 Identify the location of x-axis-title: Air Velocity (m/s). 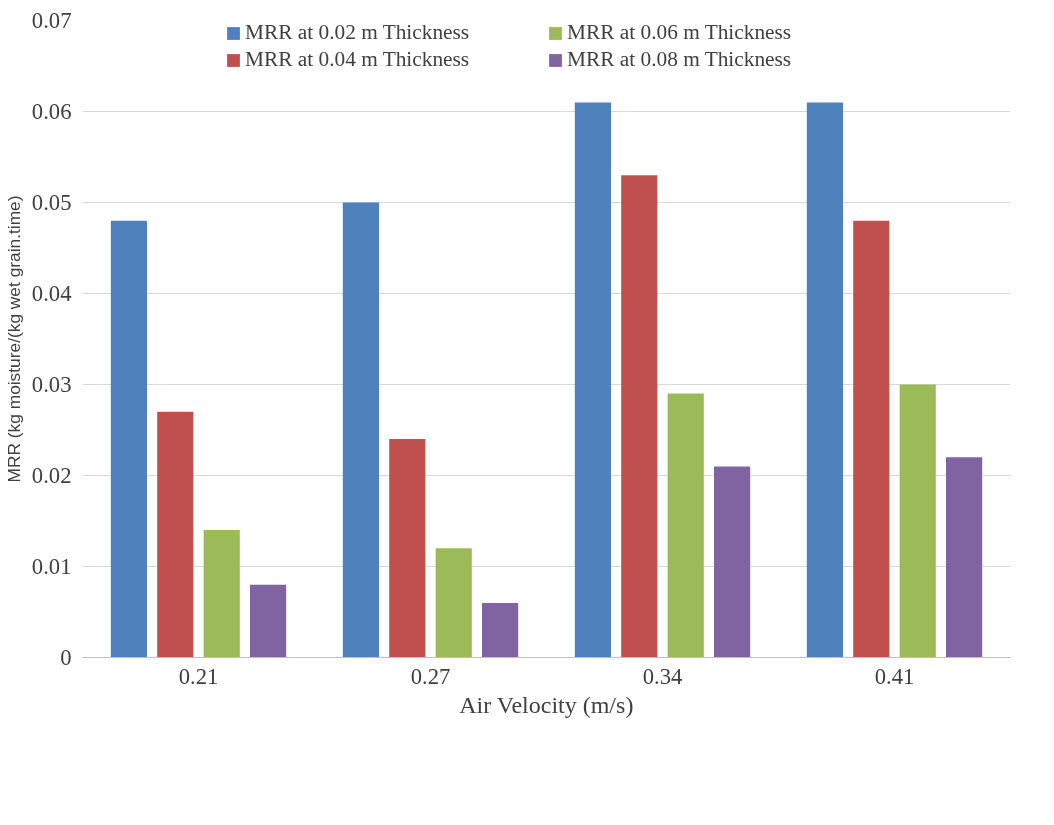
(546, 704).